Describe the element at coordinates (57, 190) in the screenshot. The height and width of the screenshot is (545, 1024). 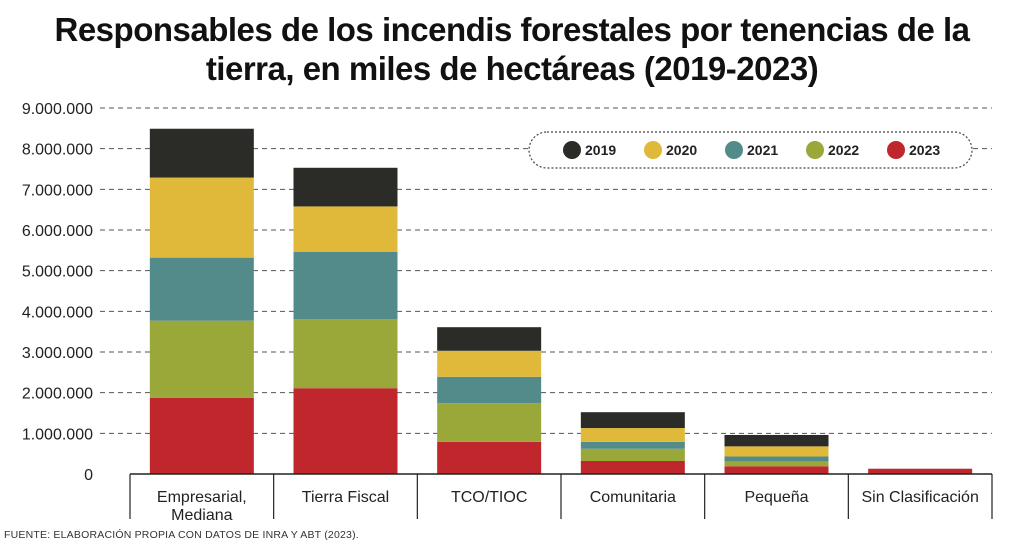
I see `y-tick-label: 7.000.000` at that location.